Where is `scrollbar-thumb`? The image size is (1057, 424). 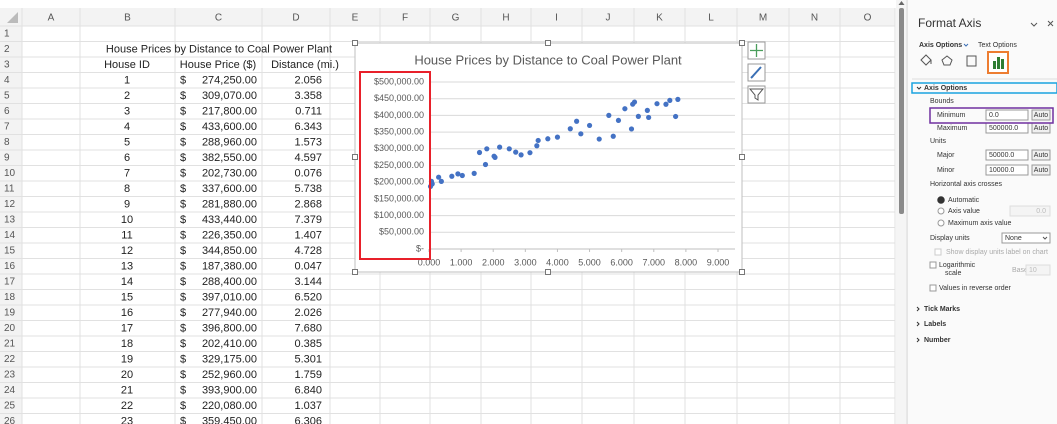
scrollbar-thumb is located at coordinates (901, 111).